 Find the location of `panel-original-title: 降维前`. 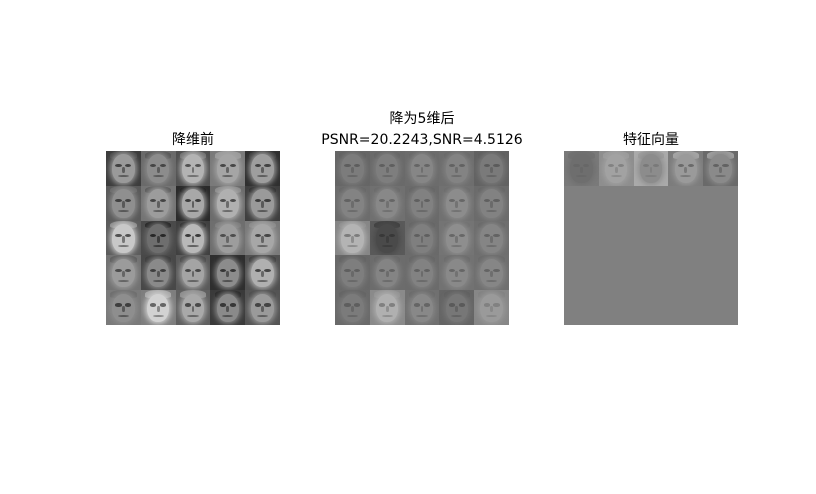

panel-original-title: 降维前 is located at coordinates (193, 140).